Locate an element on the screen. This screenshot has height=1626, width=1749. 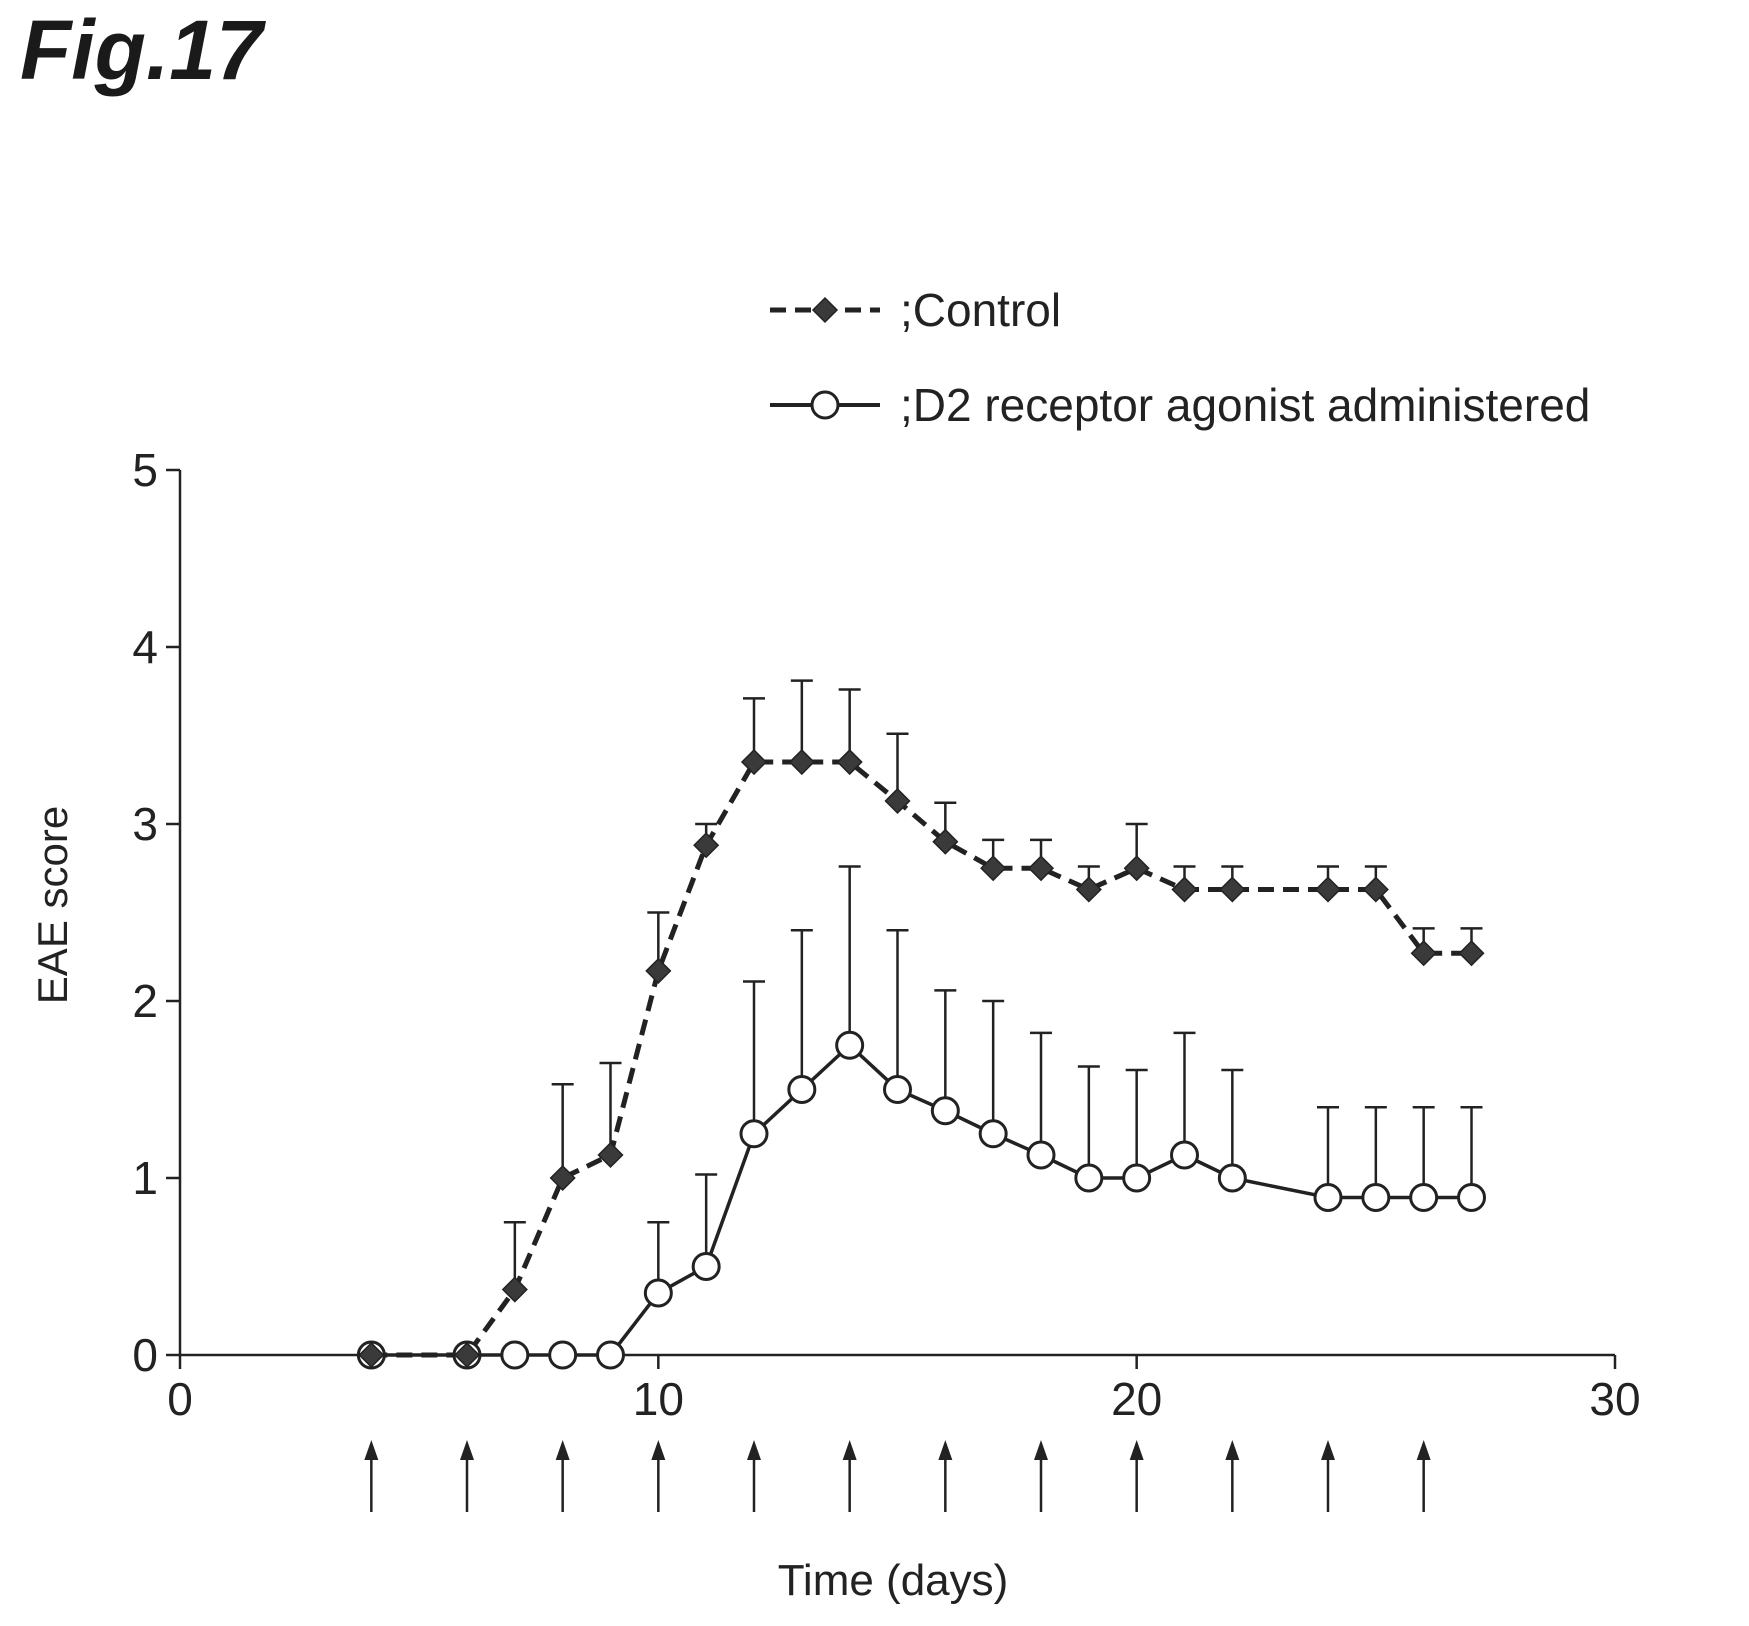
administration-arrows is located at coordinates (897, 1476).